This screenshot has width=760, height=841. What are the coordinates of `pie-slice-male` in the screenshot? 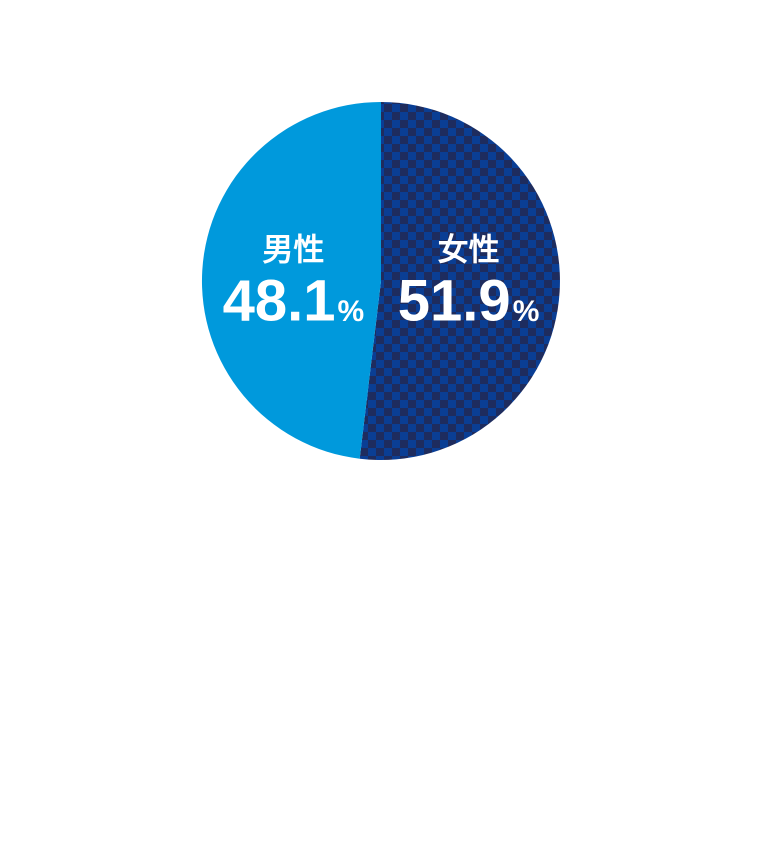 It's located at (291, 280).